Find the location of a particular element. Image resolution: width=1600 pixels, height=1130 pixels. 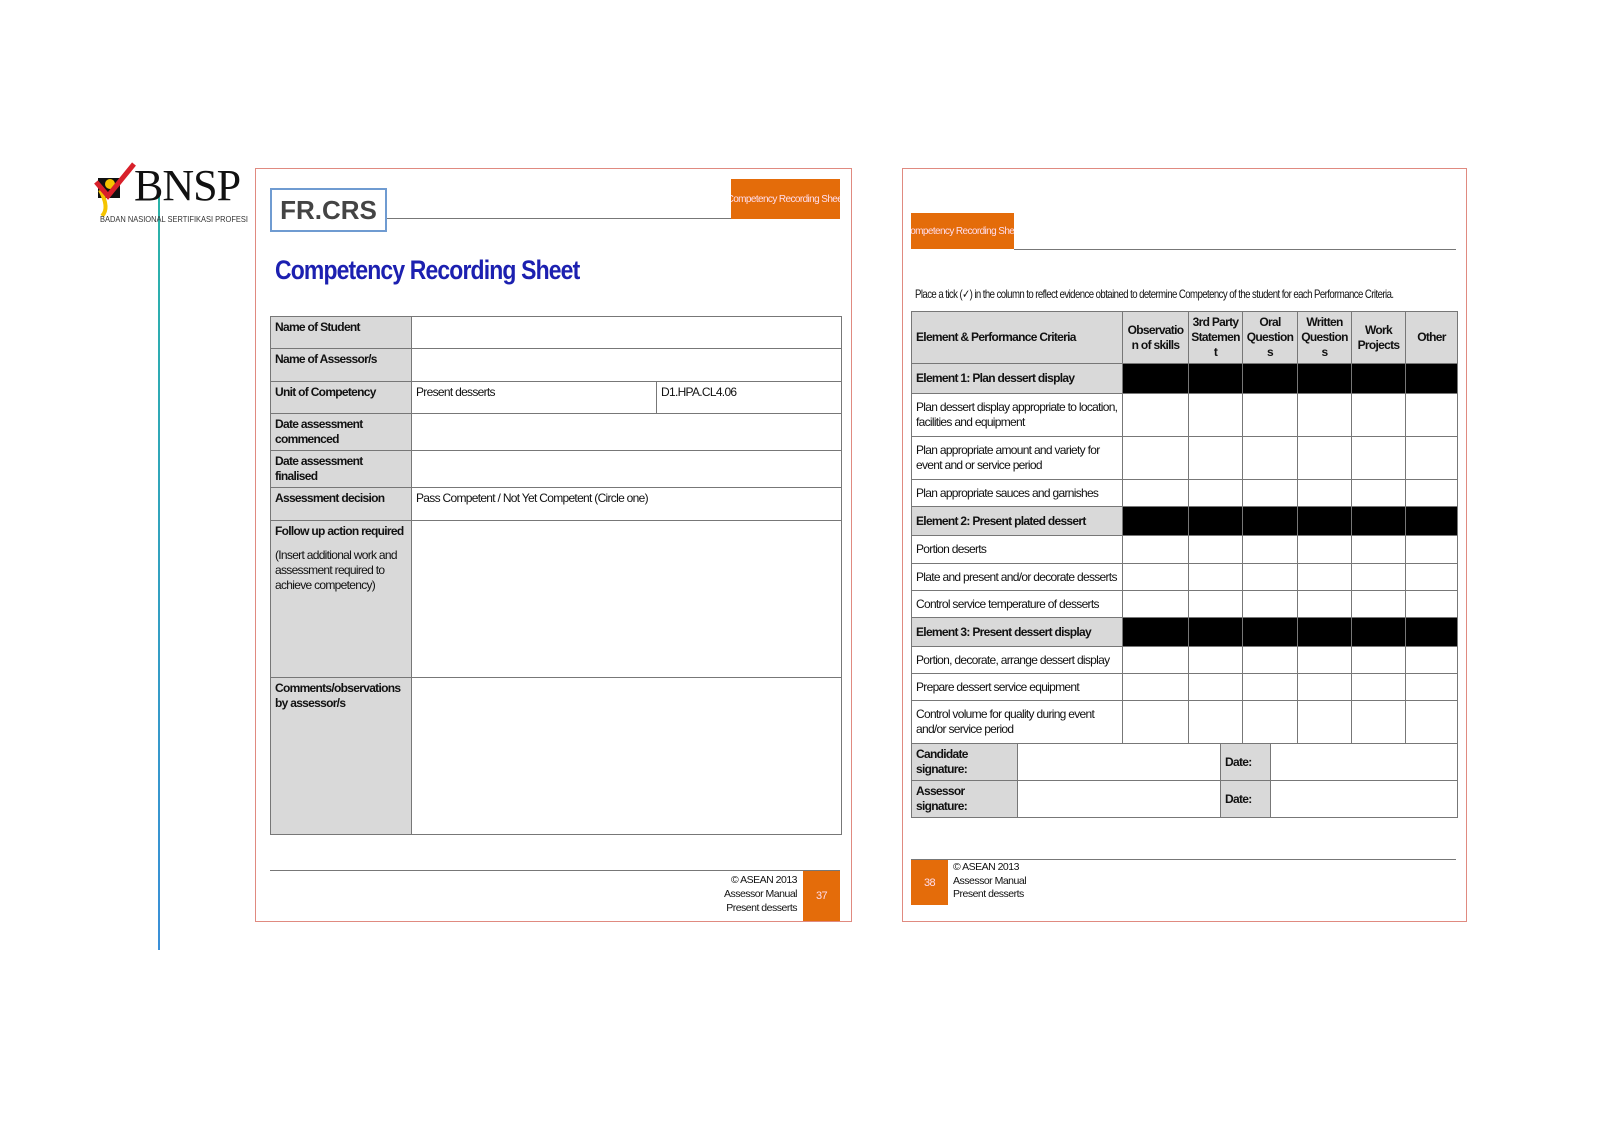

header-tab-right: Competency Recording Sheet is located at coordinates (962, 231).